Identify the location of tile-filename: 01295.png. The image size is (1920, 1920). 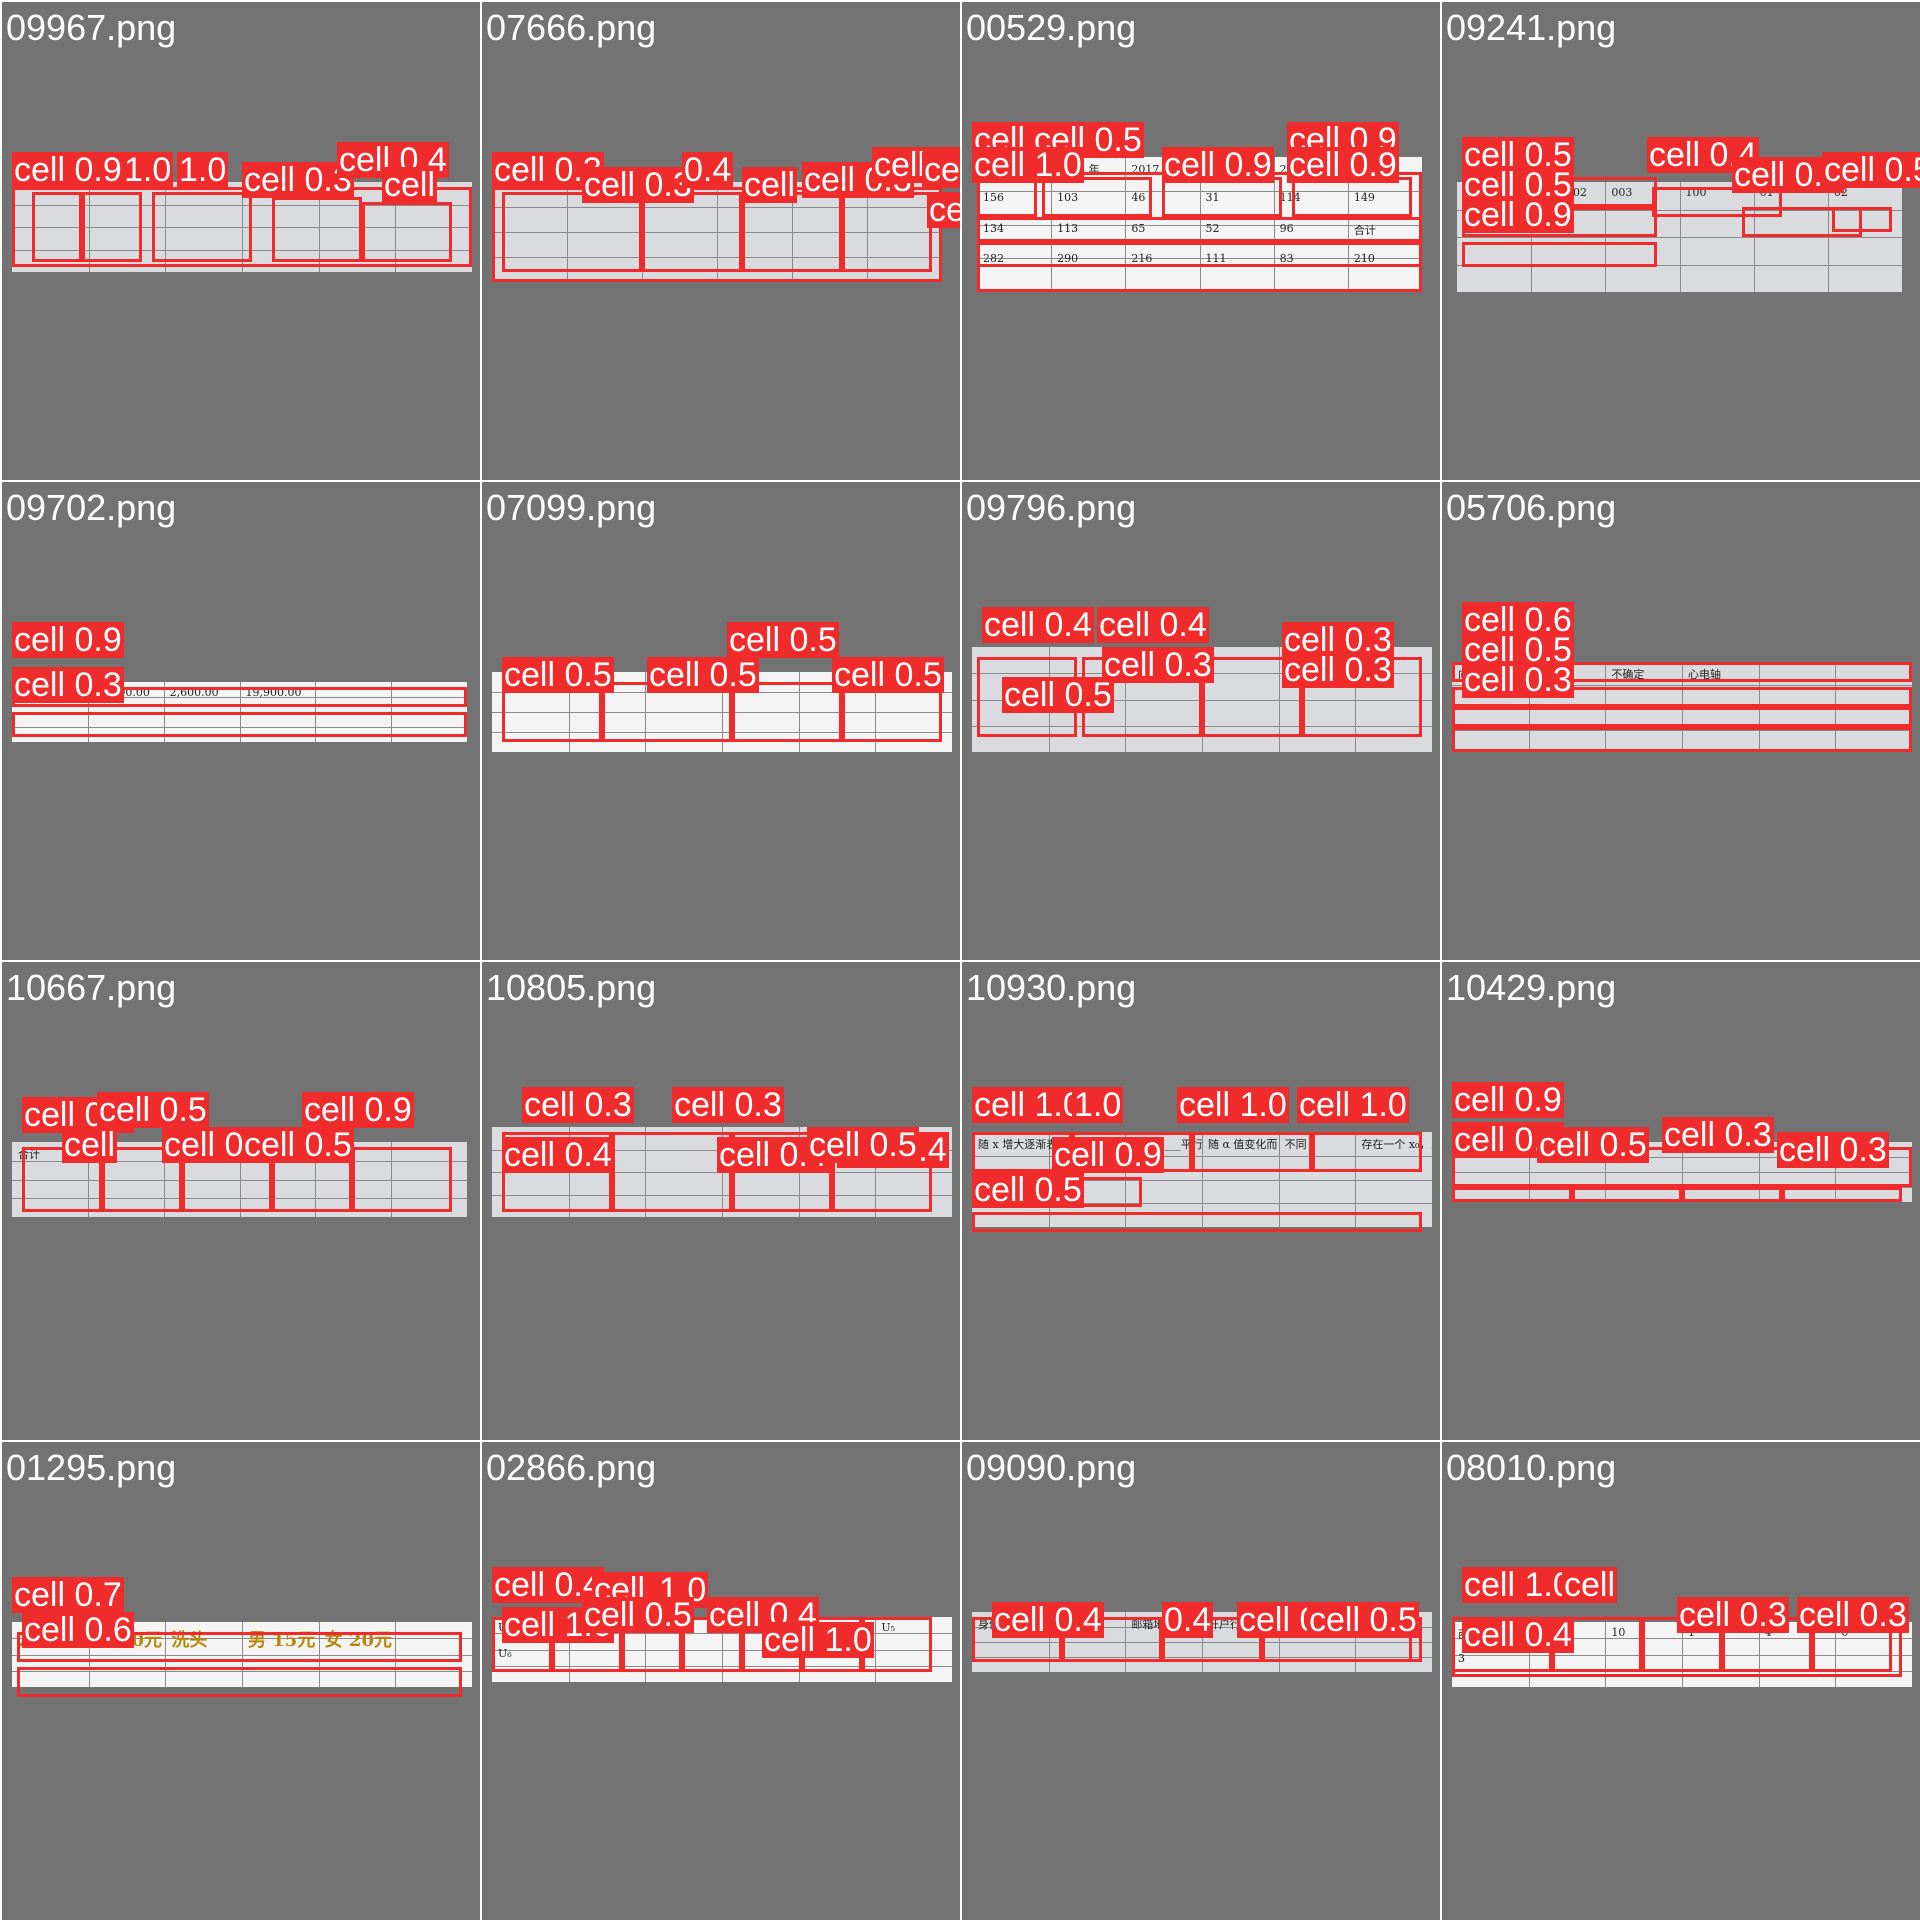
(91, 1467).